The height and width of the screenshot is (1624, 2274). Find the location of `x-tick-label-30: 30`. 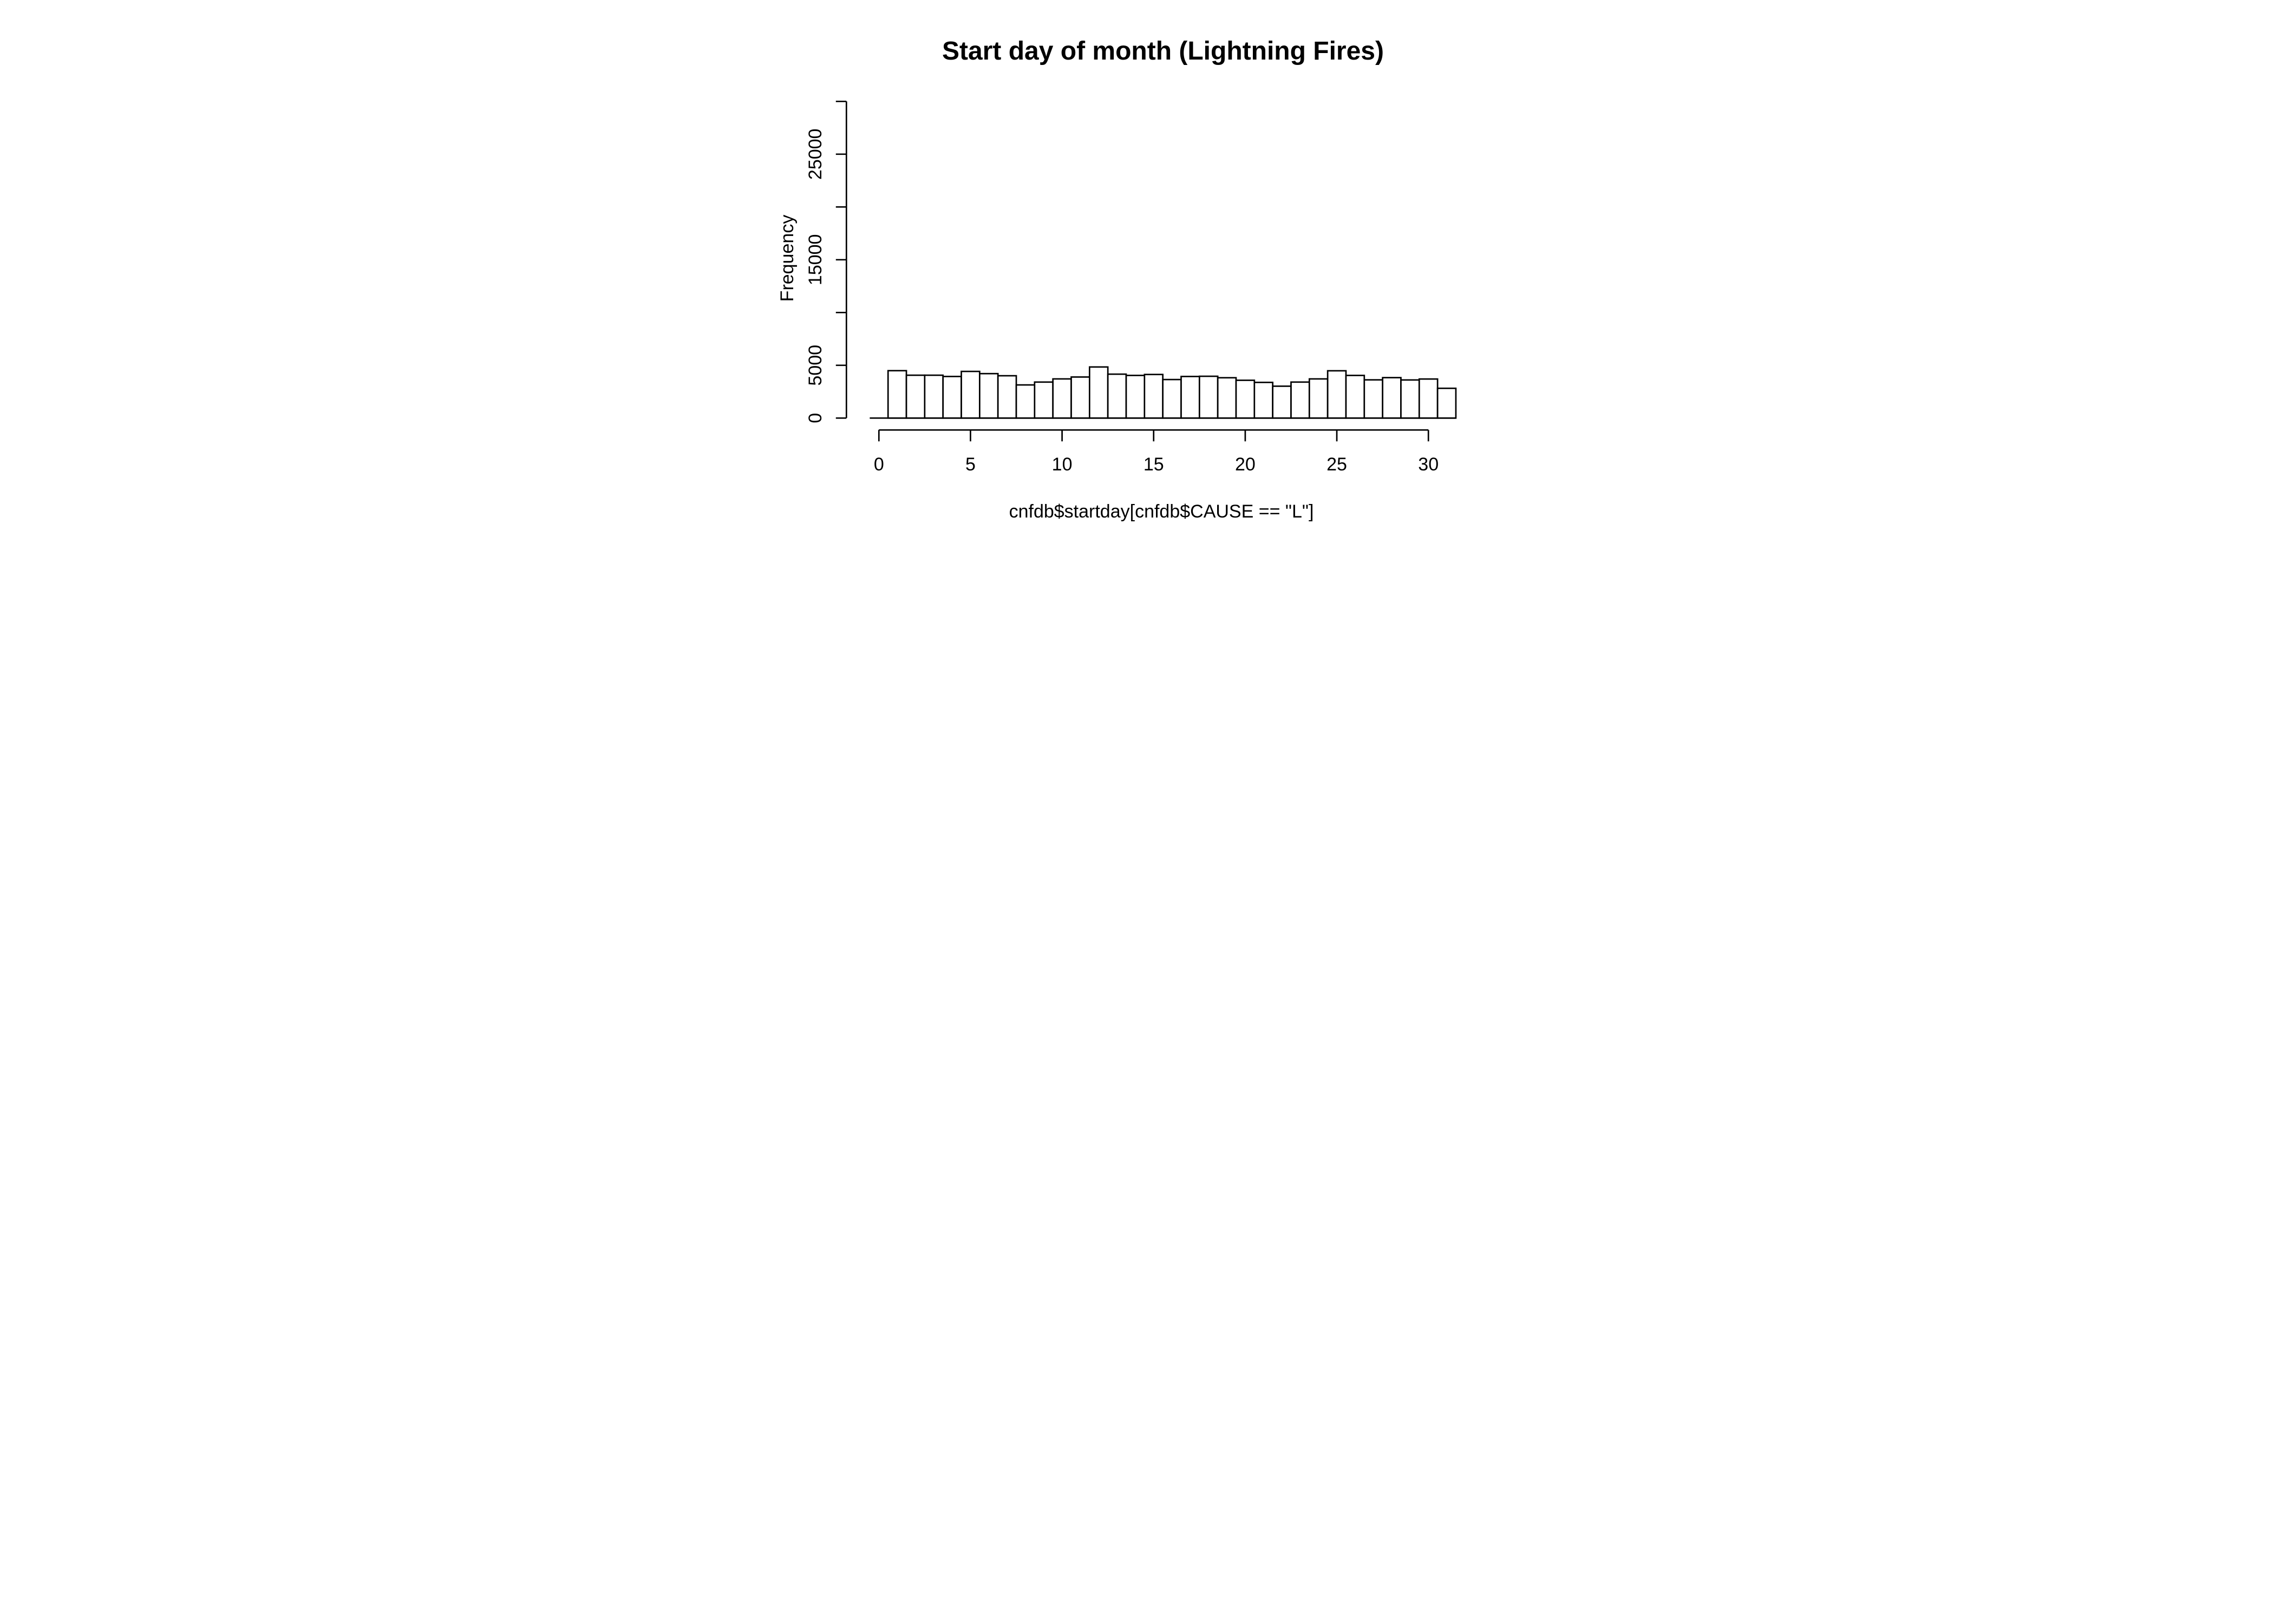

x-tick-label-30: 30 is located at coordinates (1428, 464).